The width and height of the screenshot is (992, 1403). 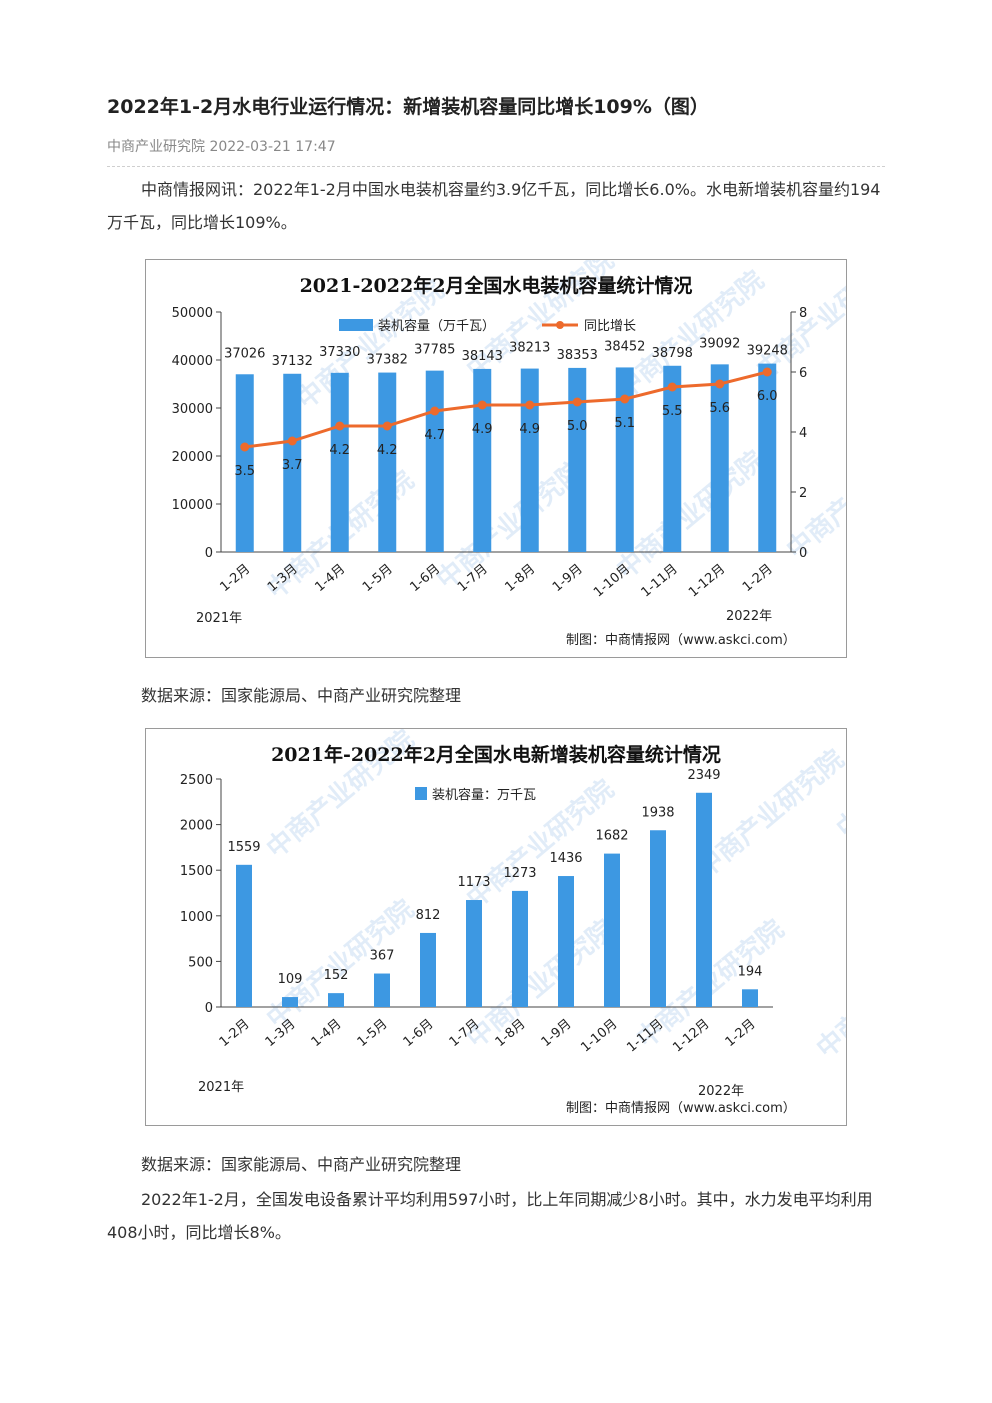 I want to click on growth-value-label: 5.1, so click(x=624, y=423).